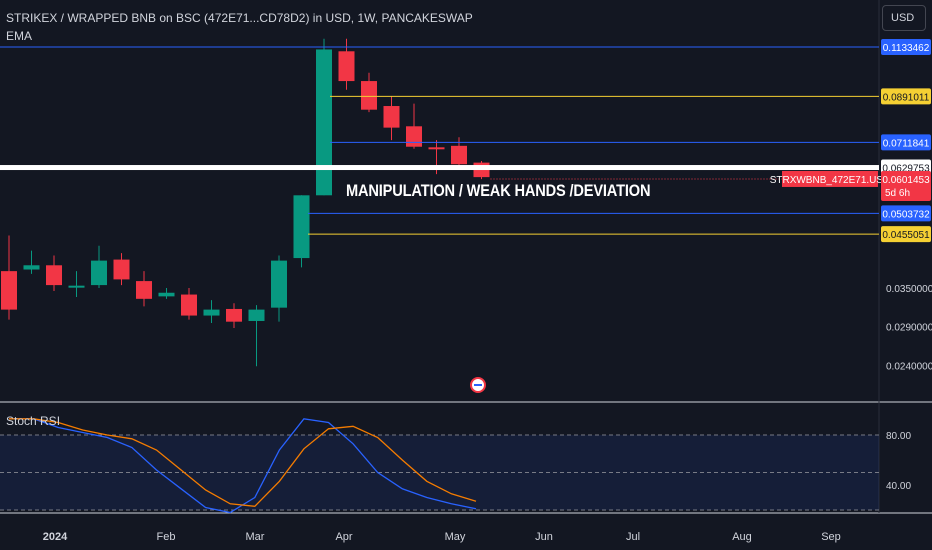 Image resolution: width=932 pixels, height=550 pixels. What do you see at coordinates (455, 537) in the screenshot?
I see `time-axis-tick: May` at bounding box center [455, 537].